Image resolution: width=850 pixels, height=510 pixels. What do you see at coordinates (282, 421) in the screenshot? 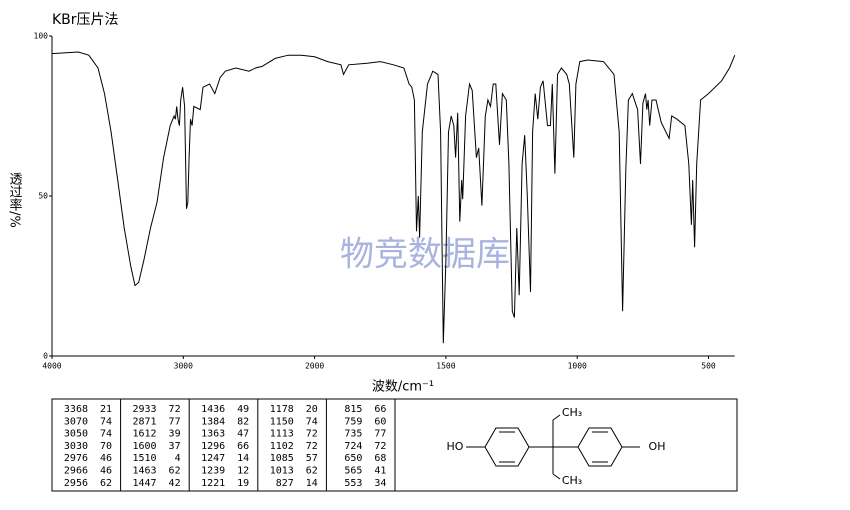
I see `cell-wavenumber: 1150` at bounding box center [282, 421].